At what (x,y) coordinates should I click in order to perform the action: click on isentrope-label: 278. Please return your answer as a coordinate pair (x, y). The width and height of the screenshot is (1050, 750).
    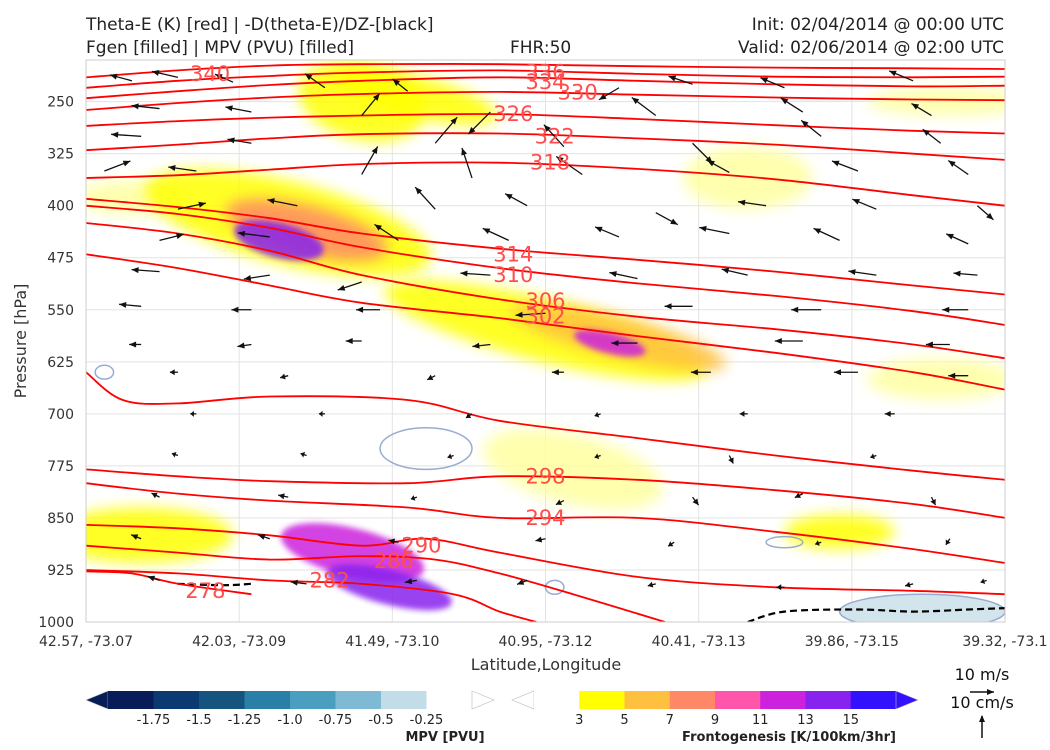
    Looking at the image, I should click on (205, 591).